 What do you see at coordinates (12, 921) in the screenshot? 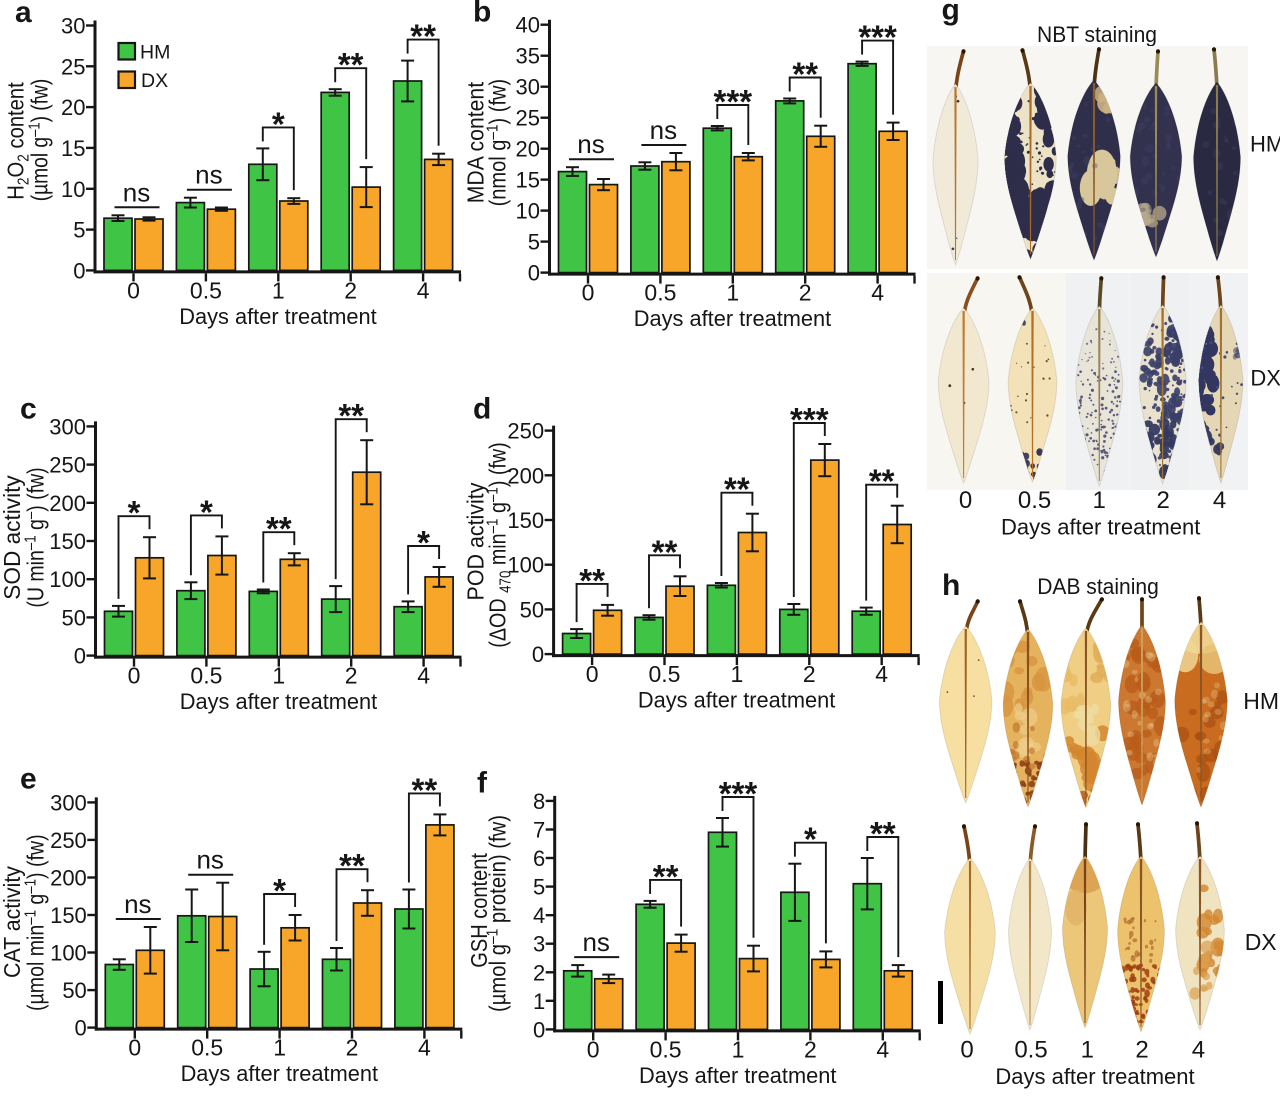
I see `svg-text: CAT activity` at bounding box center [12, 921].